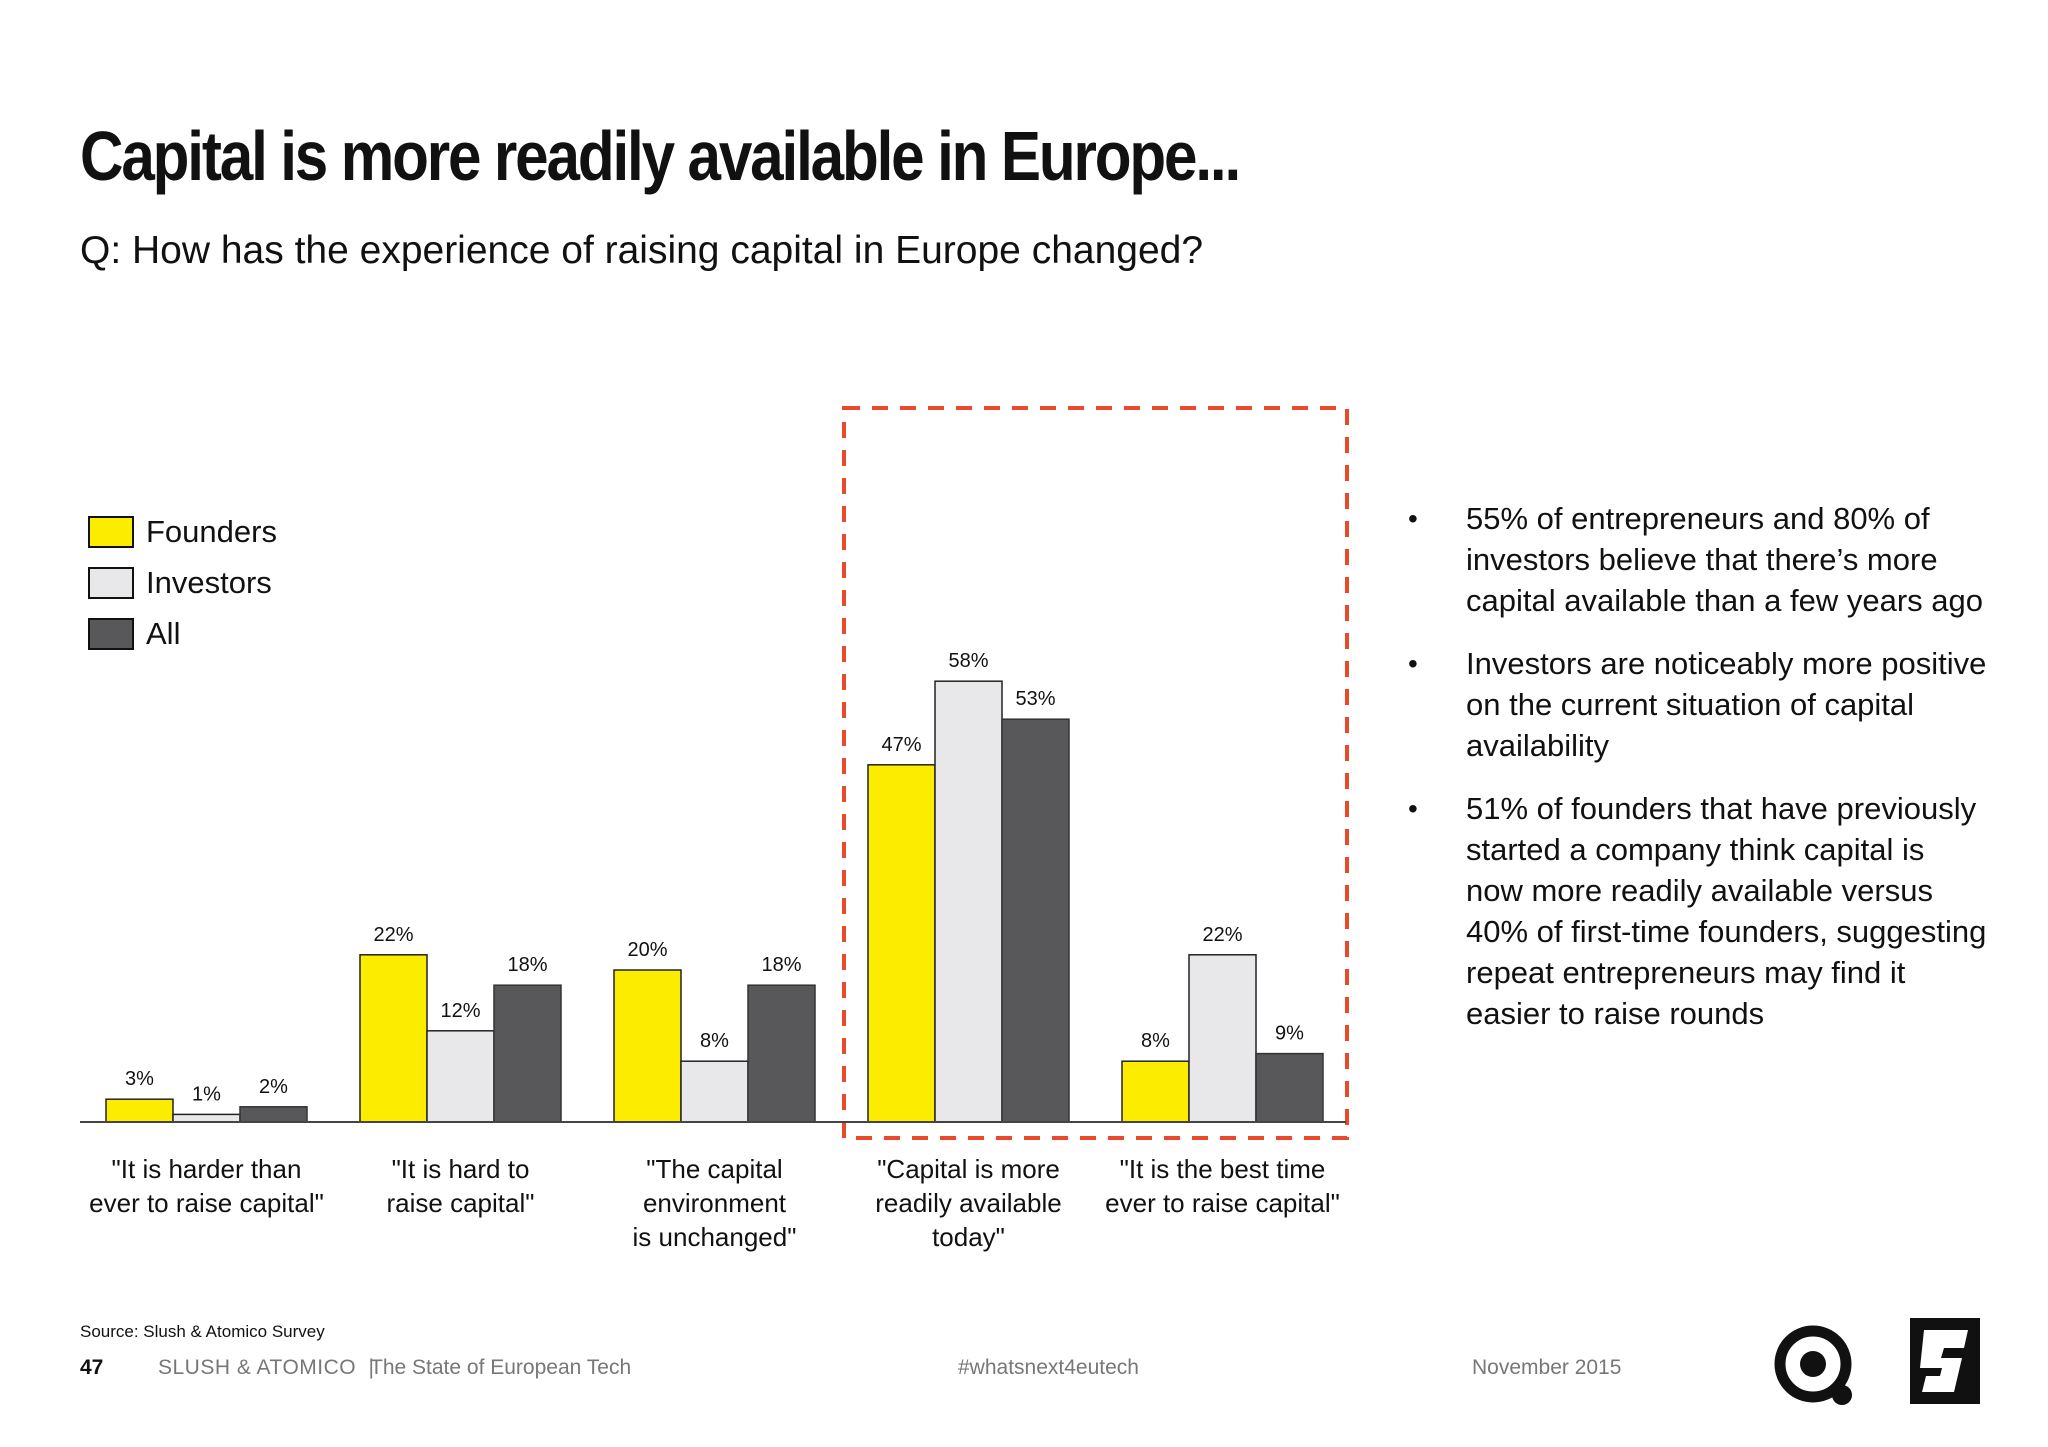 This screenshot has height=1447, width=2048. What do you see at coordinates (211, 531) in the screenshot?
I see `legend-label: Founders` at bounding box center [211, 531].